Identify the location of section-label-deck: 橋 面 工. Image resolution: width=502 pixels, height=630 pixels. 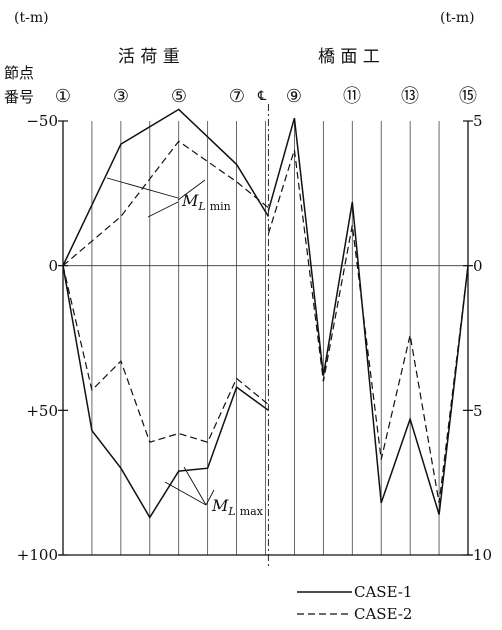
(349, 57).